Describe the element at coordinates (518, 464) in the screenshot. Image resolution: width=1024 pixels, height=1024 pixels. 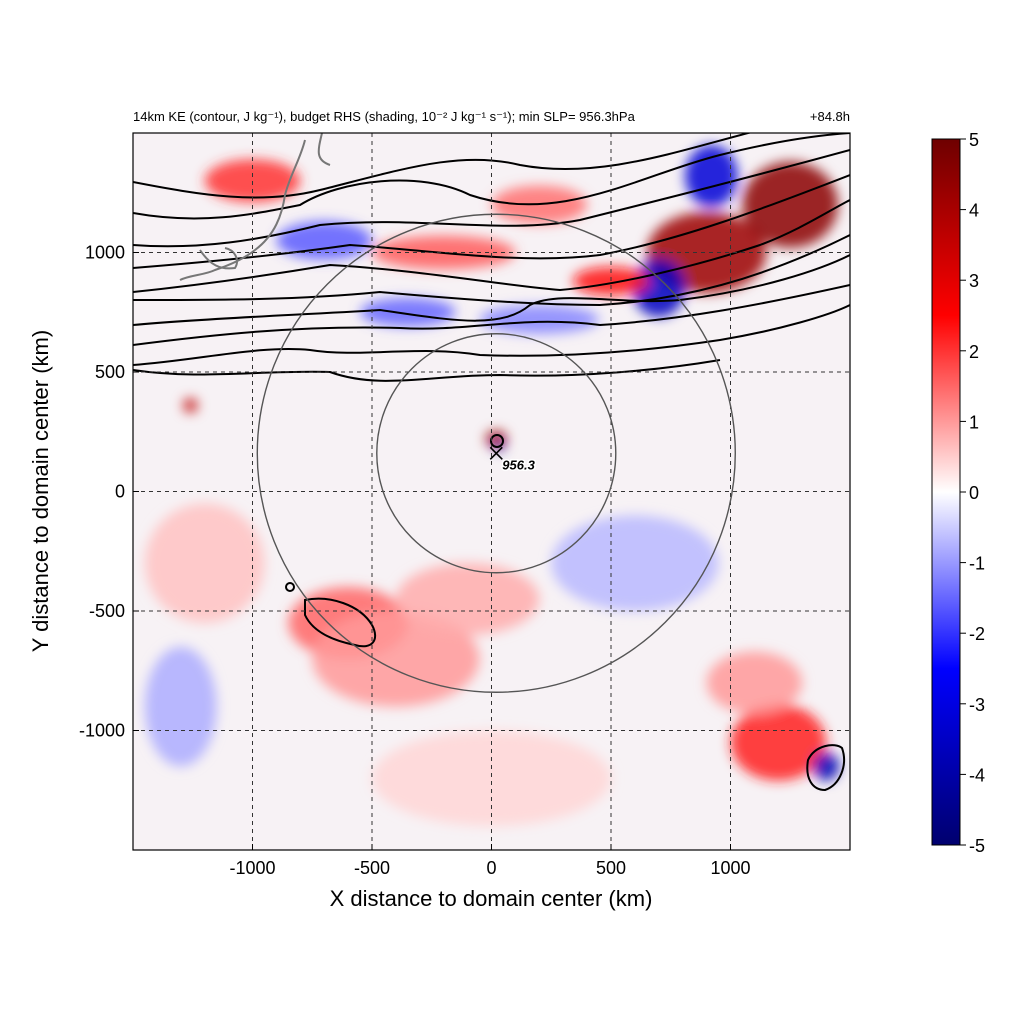
I see `min-slp-label: 956.3` at that location.